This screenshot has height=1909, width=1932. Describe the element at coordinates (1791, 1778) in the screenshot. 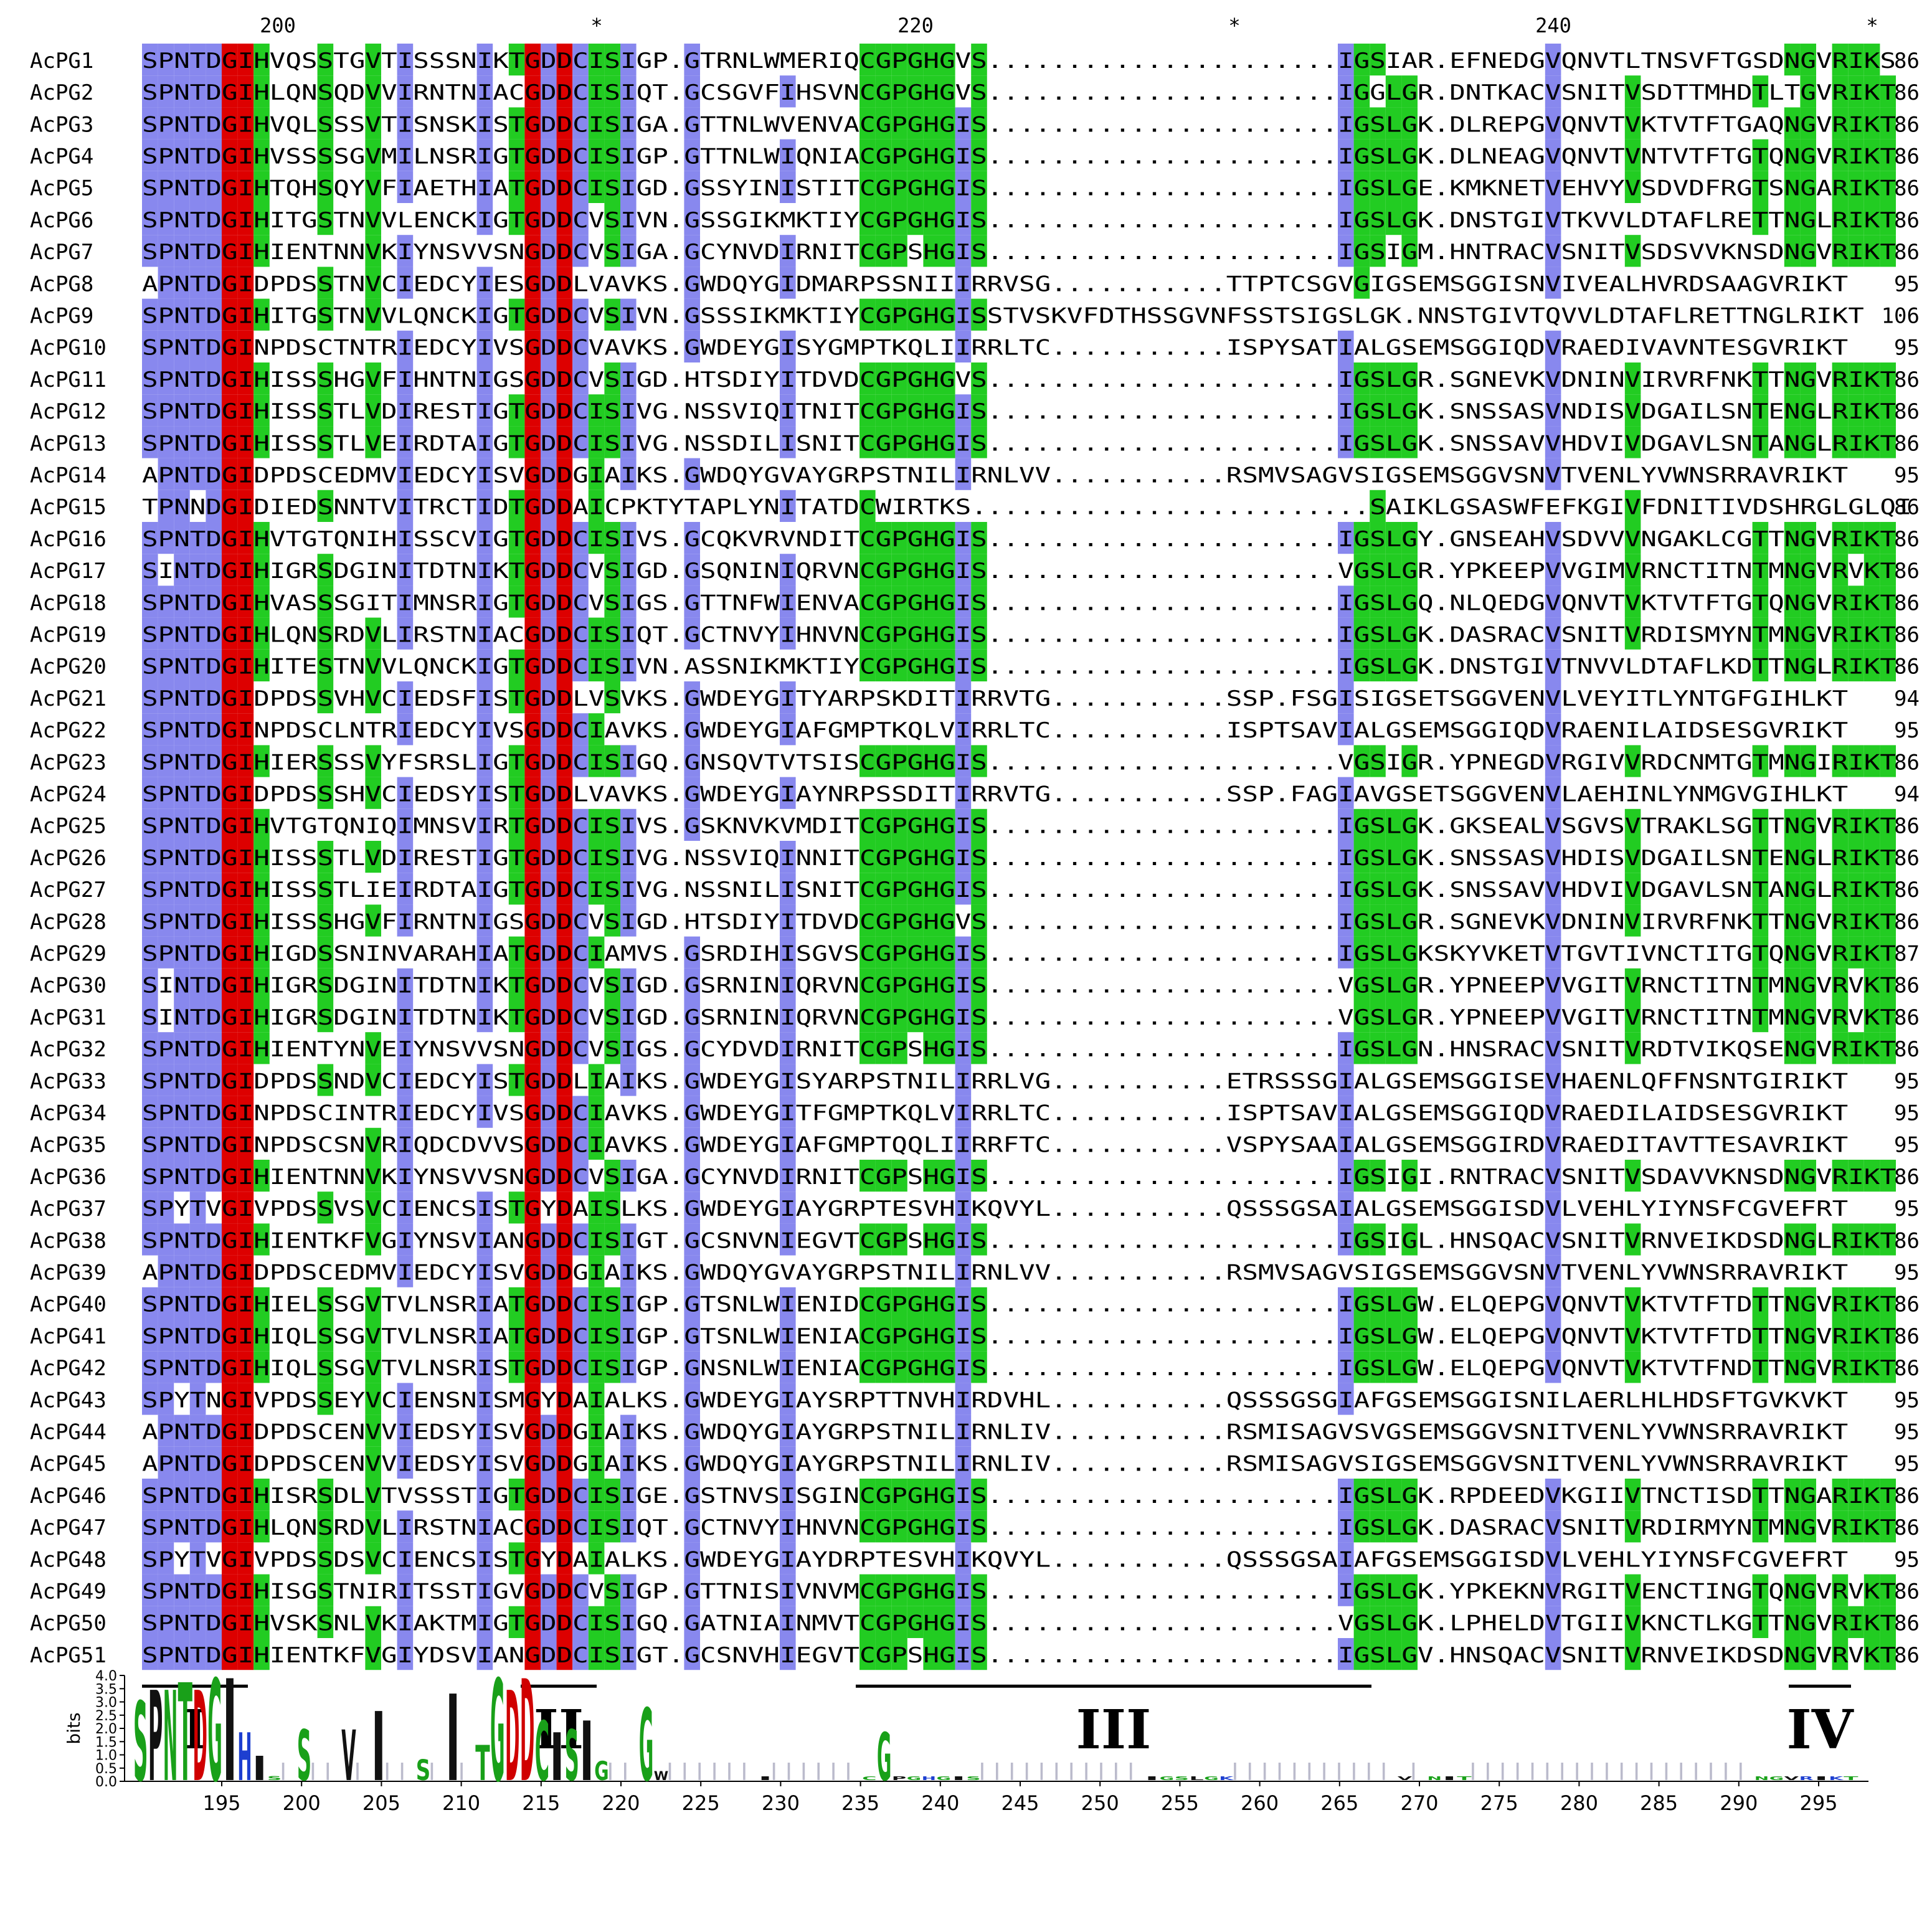

I see `logo-letter: V` at that location.